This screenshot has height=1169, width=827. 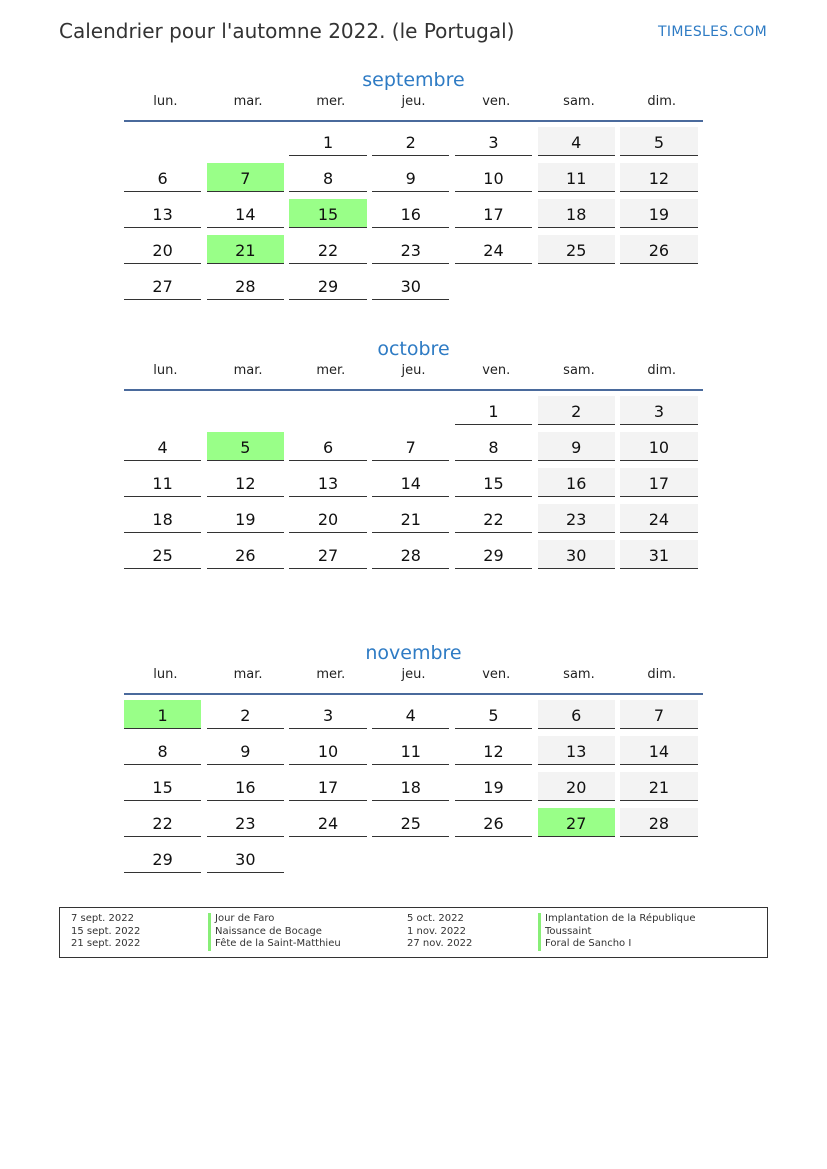 What do you see at coordinates (659, 554) in the screenshot?
I see `day-cell: 31` at bounding box center [659, 554].